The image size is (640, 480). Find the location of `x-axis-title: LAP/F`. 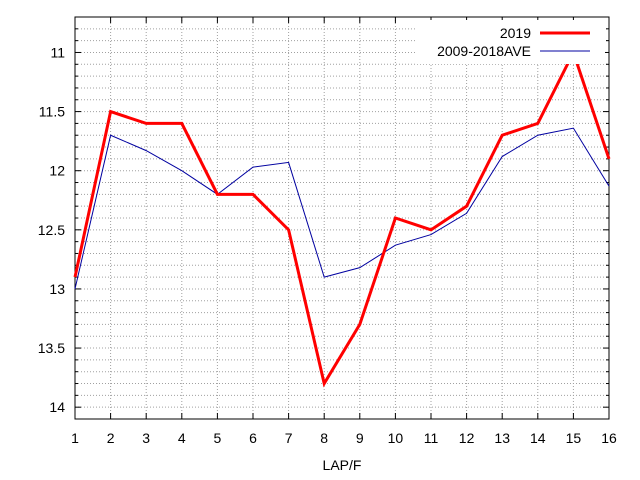

x-axis-title: LAP/F is located at coordinates (342, 465).